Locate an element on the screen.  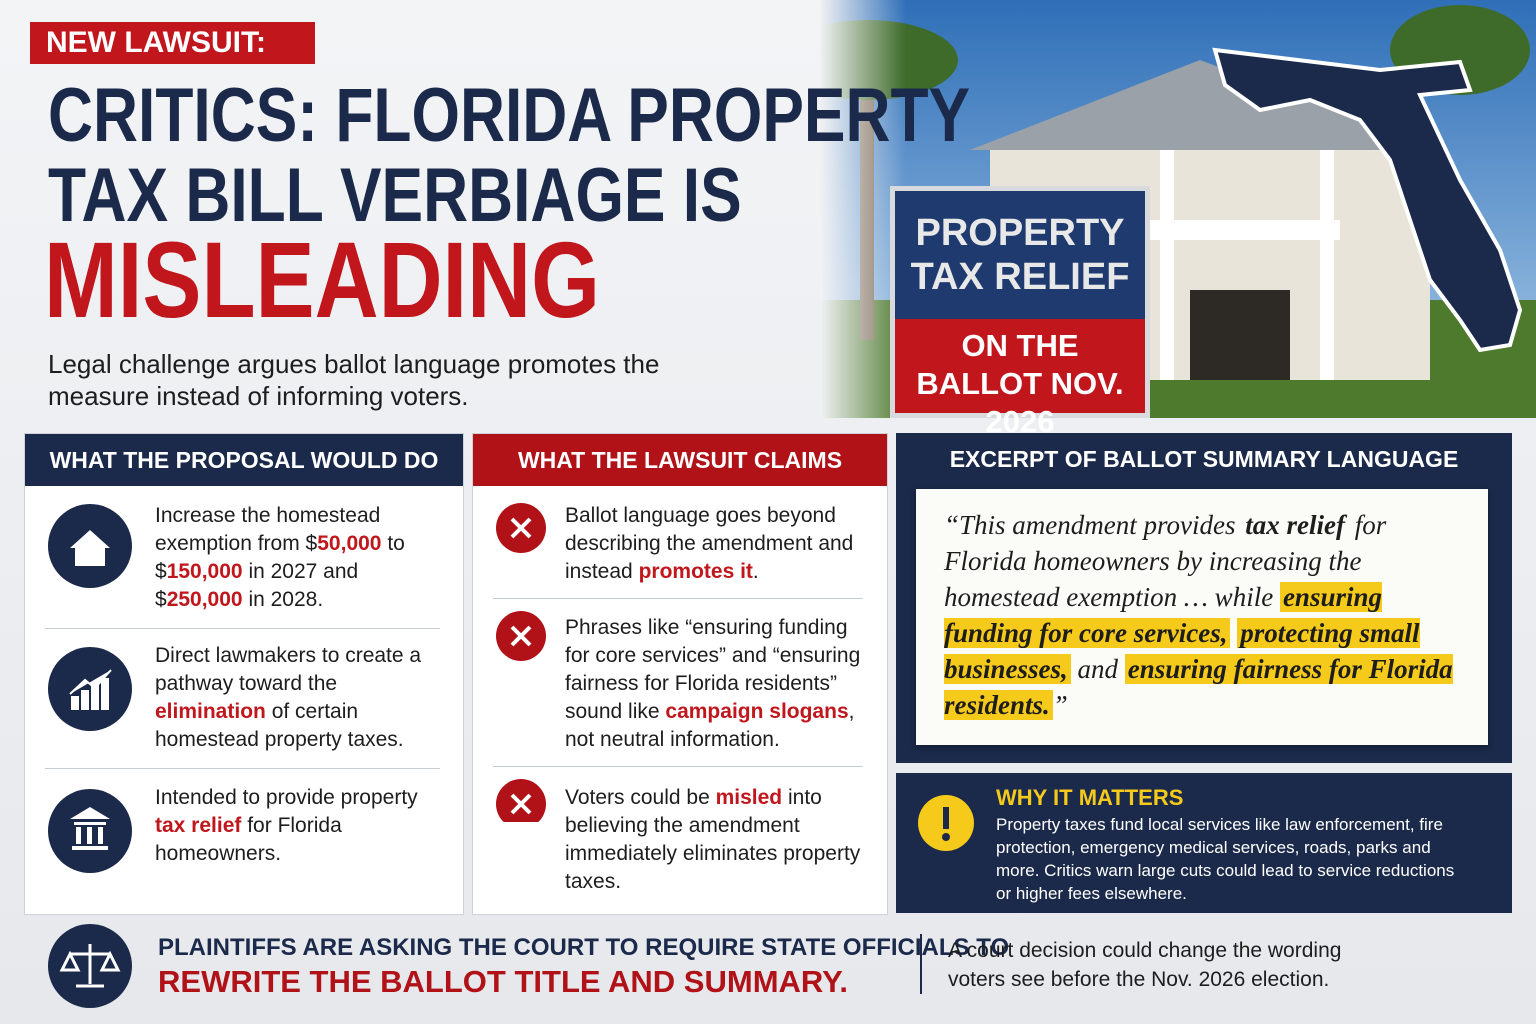
text-run: Increase the homestead exemption from $ is located at coordinates (268, 529).